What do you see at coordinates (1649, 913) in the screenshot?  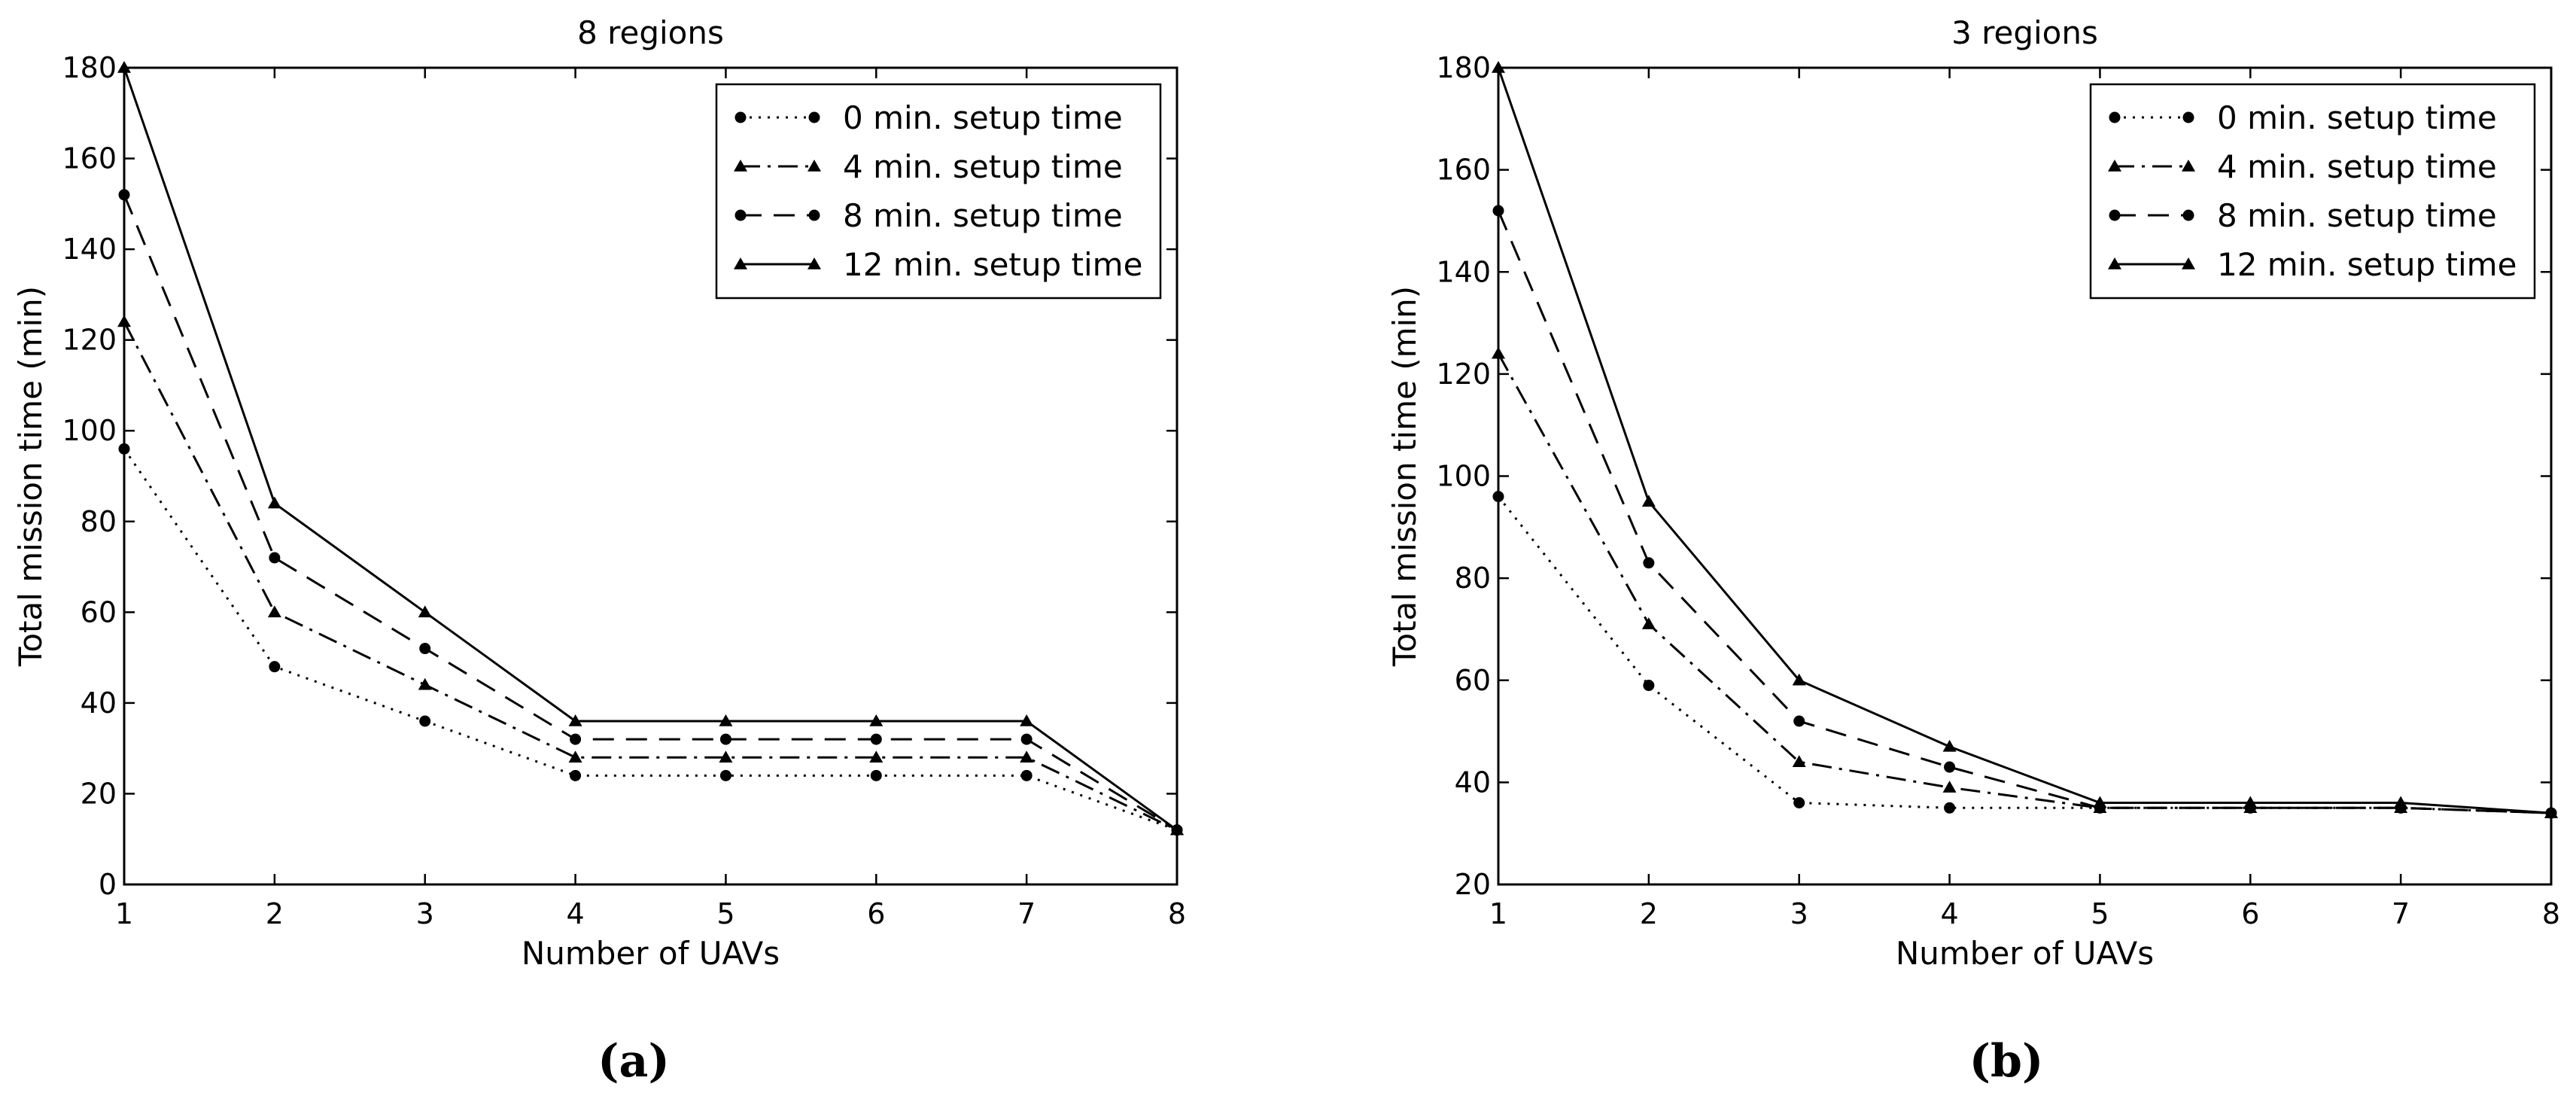 I see `panel-b-x-tick-label: 2` at bounding box center [1649, 913].